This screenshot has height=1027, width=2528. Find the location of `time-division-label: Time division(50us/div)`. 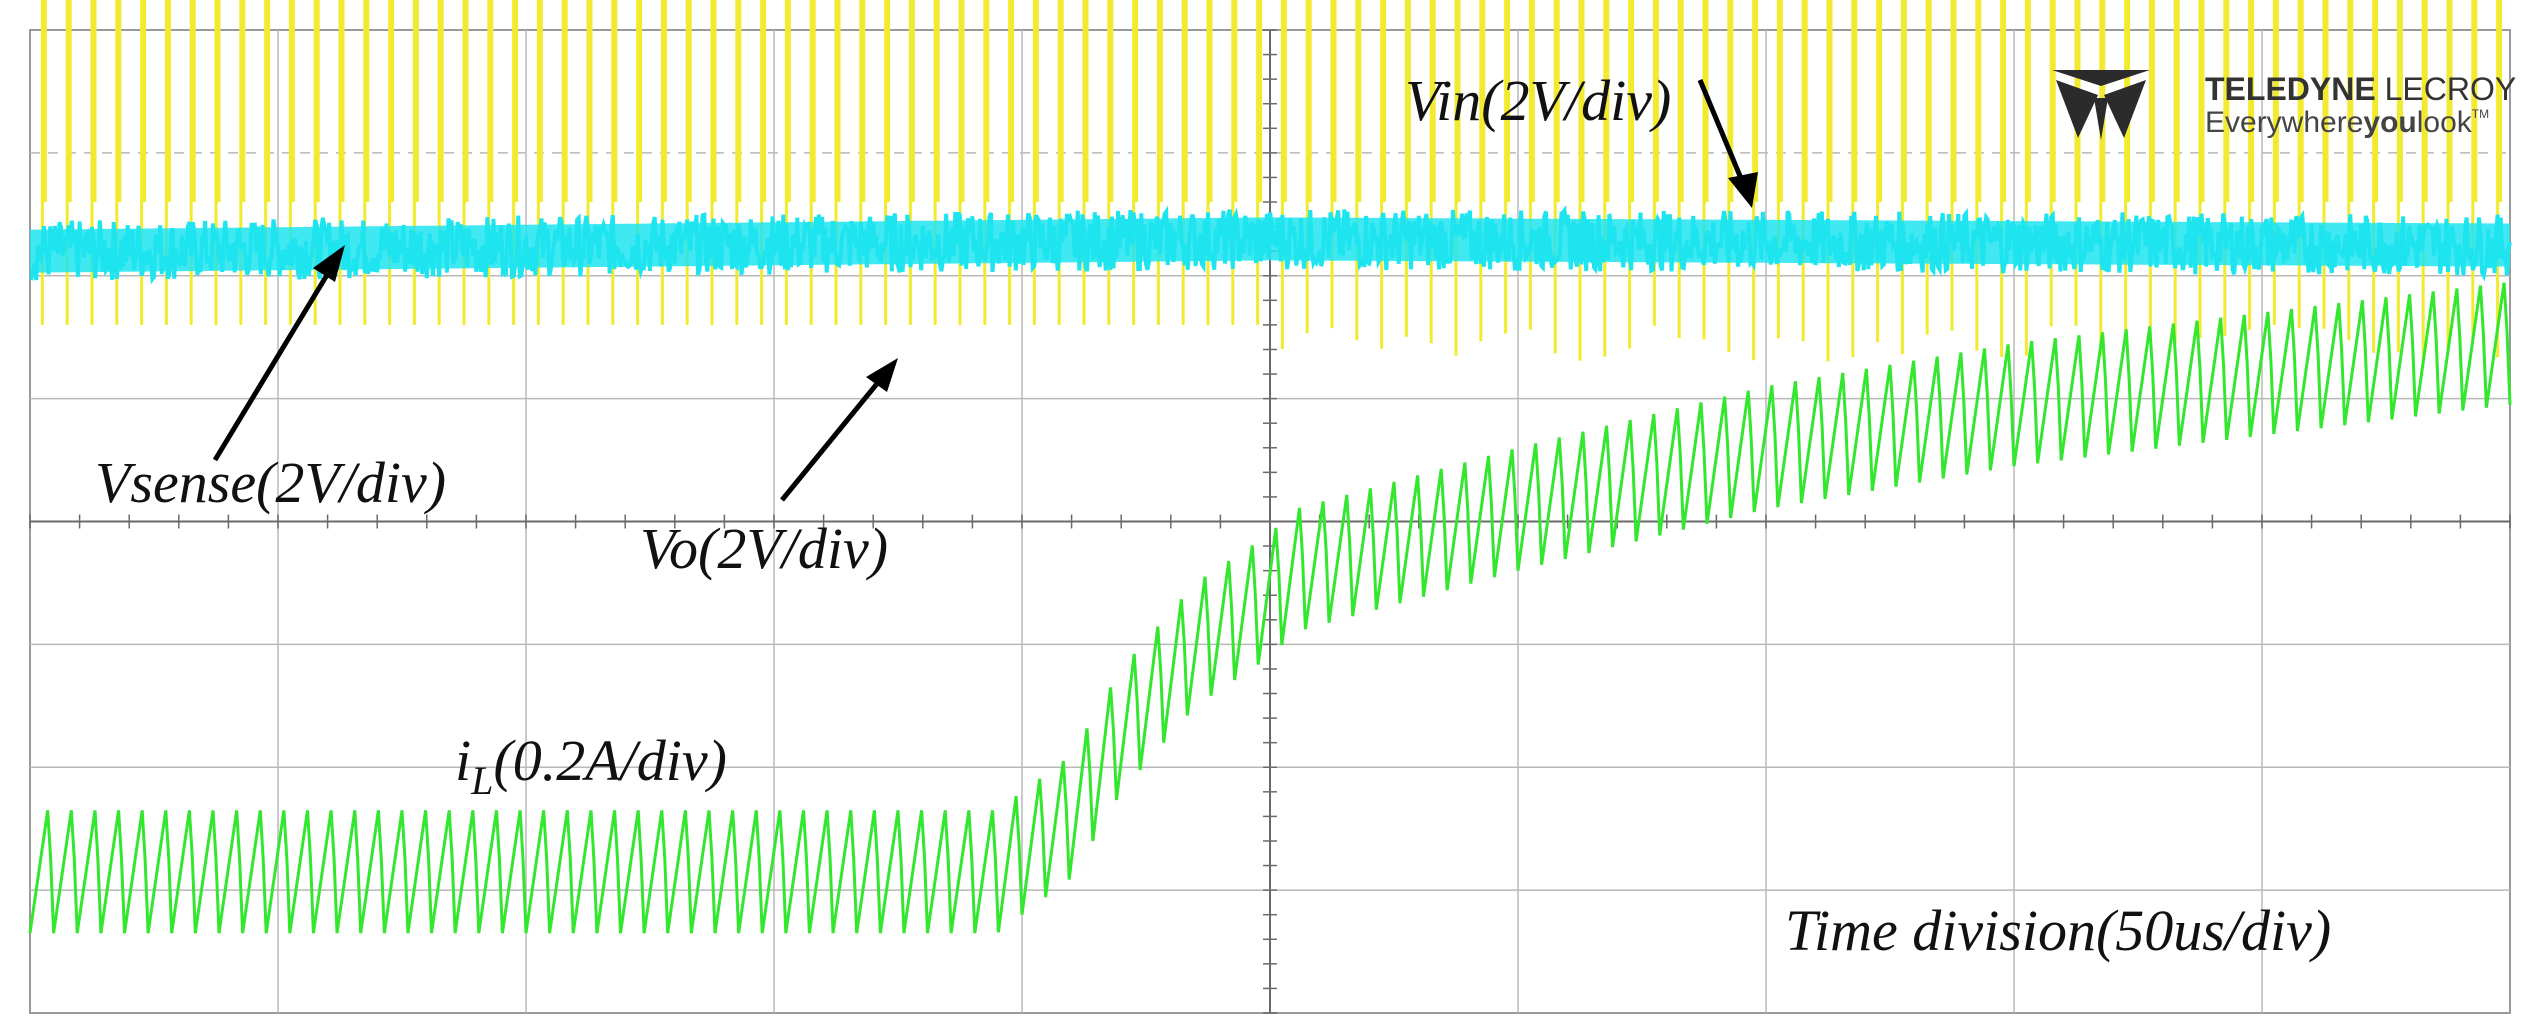

time-division-label: Time division(50us/div) is located at coordinates (2058, 930).